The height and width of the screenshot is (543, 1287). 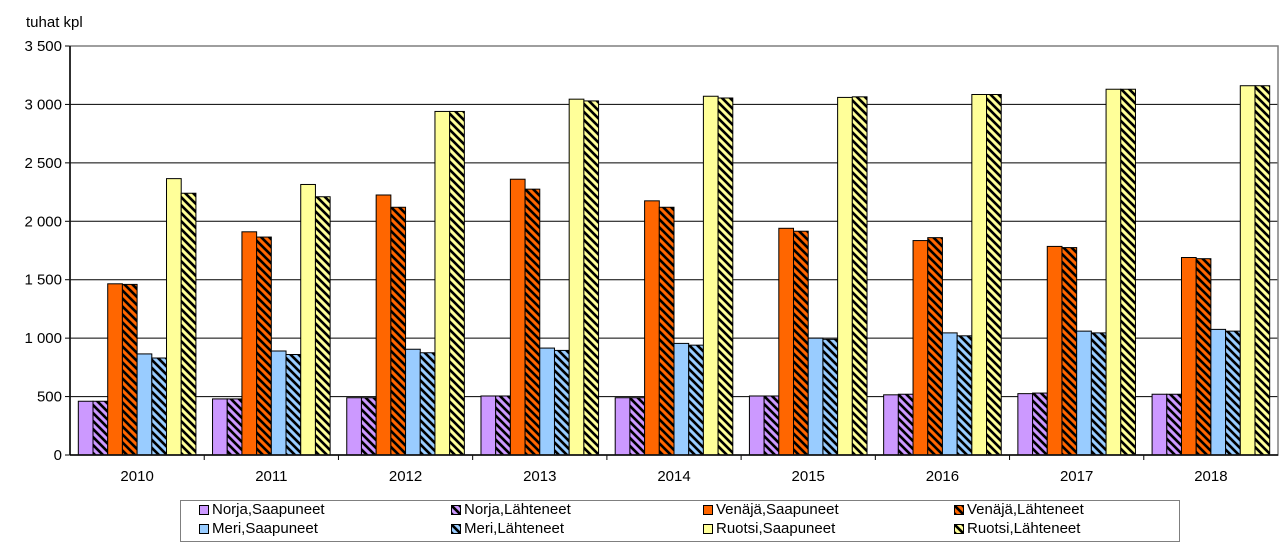 I want to click on legend-label: Norja,Saapuneet, so click(x=268, y=509).